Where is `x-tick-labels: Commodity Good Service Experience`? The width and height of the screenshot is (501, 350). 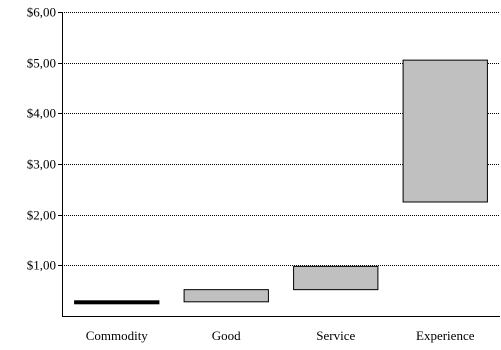 x-tick-labels: Commodity Good Service Experience is located at coordinates (280, 335).